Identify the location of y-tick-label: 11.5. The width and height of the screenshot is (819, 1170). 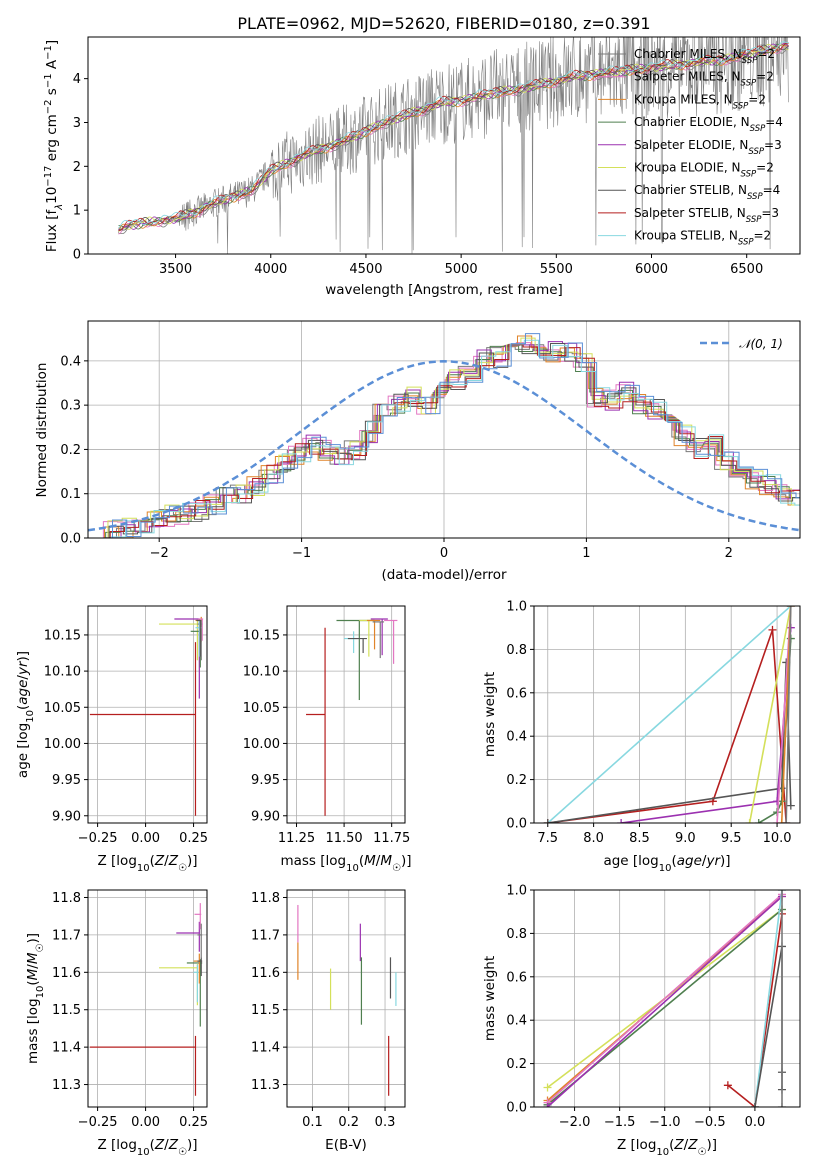
(66, 1010).